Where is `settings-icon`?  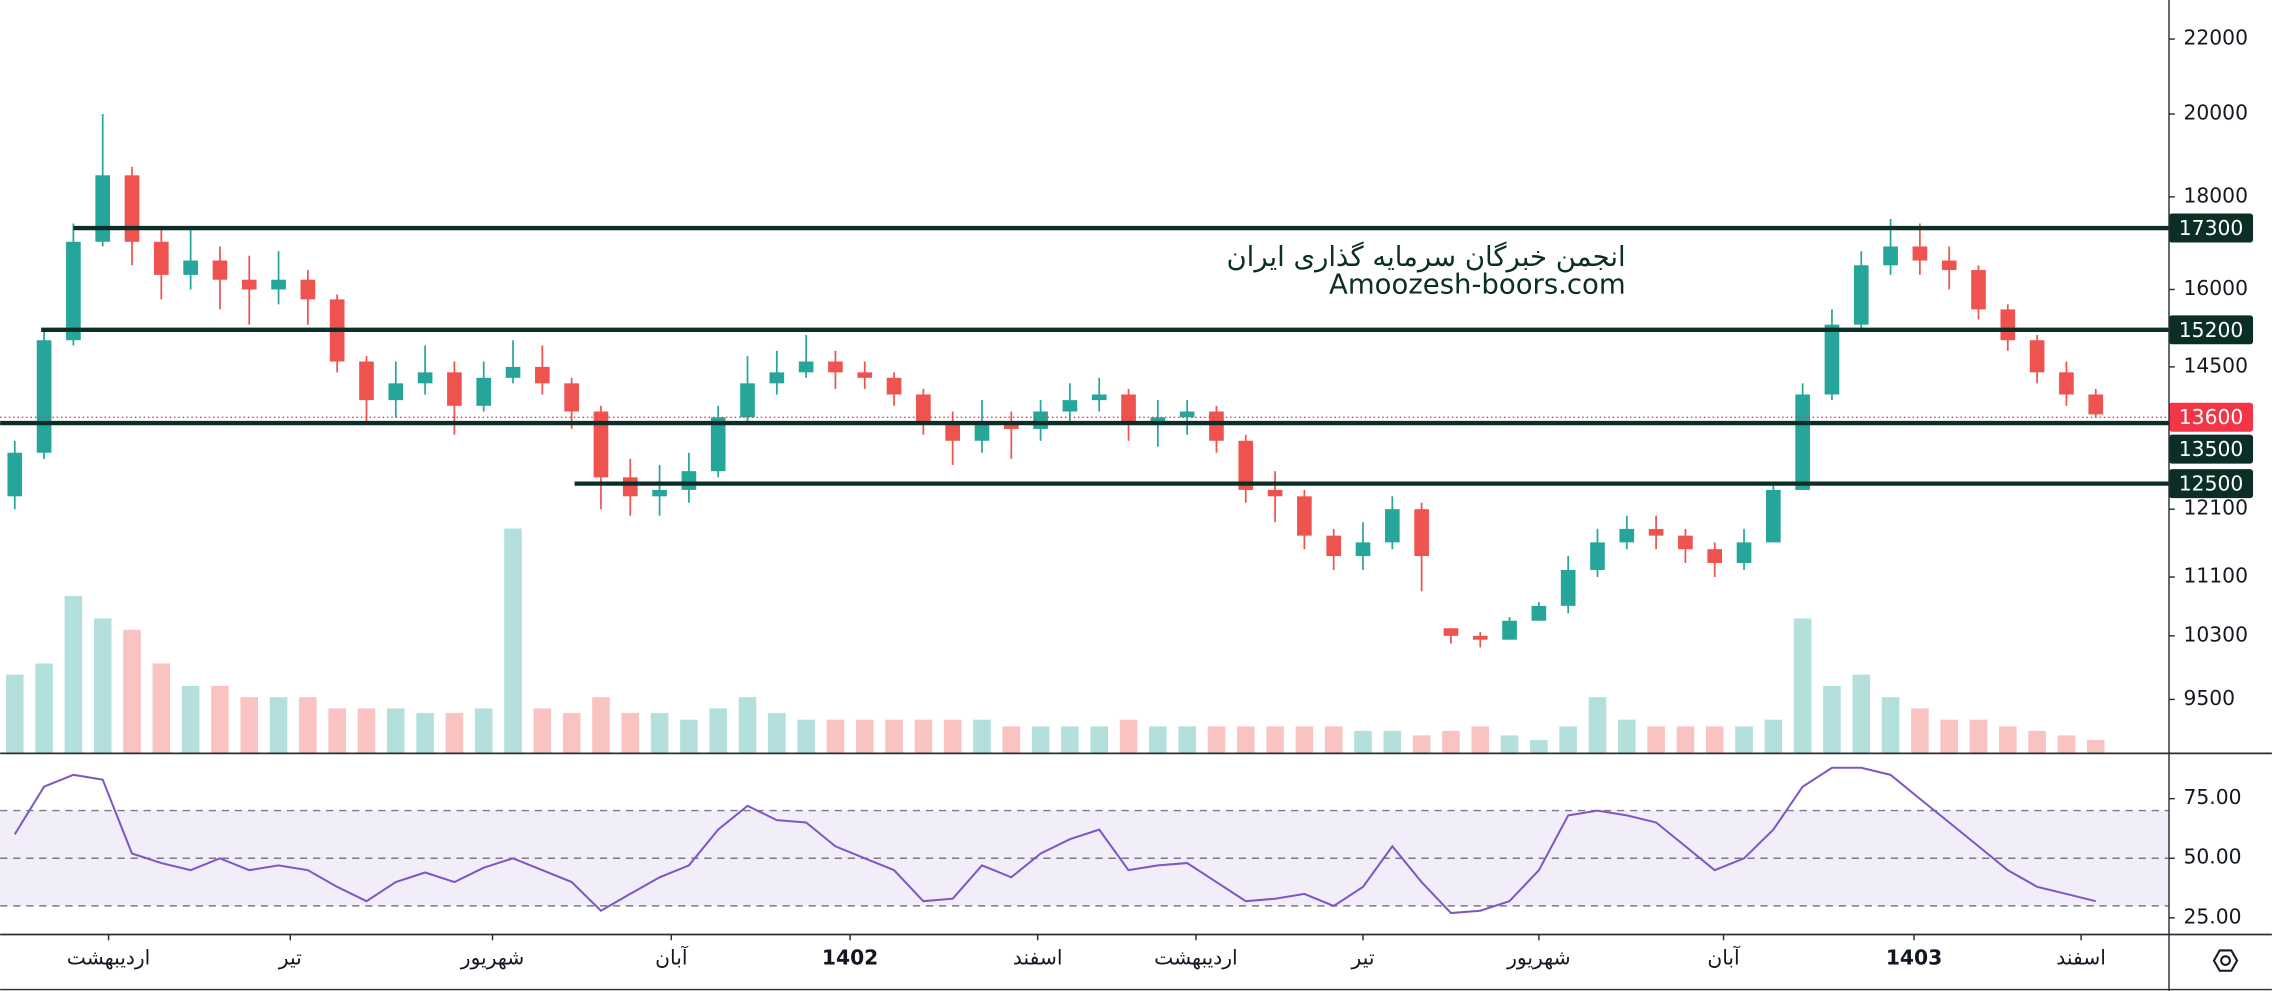 settings-icon is located at coordinates (2225, 960).